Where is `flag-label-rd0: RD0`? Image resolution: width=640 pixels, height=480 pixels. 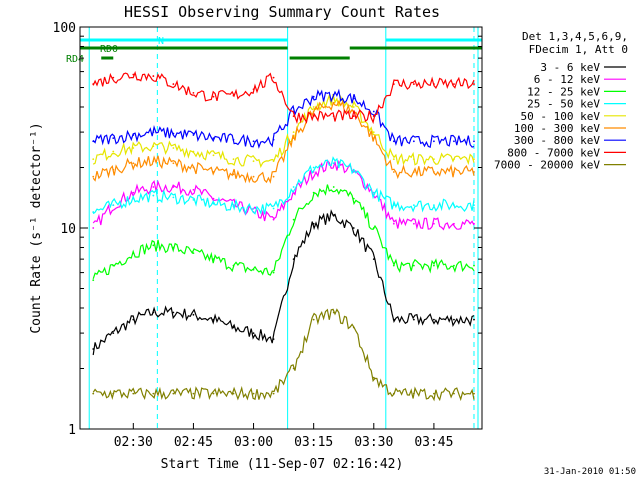
flag-label-rd0: RD0 is located at coordinates (109, 49).